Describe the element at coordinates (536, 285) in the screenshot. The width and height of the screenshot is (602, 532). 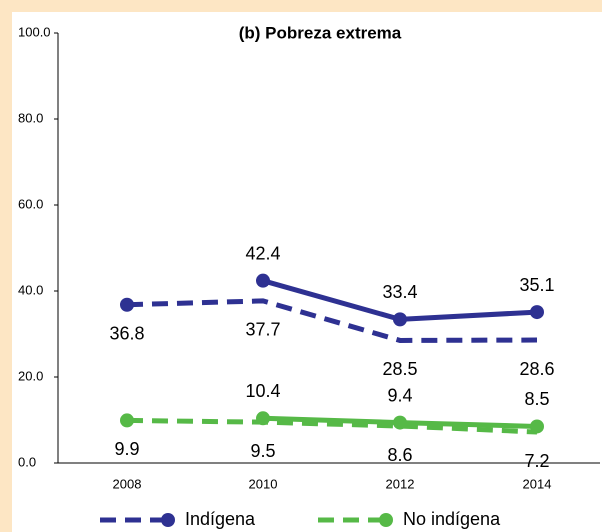
I see `data-label: 35.1` at that location.